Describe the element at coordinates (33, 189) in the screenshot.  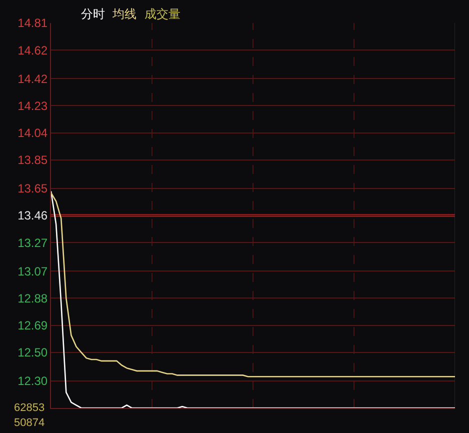
I see `y-tick-label: 13.65` at that location.